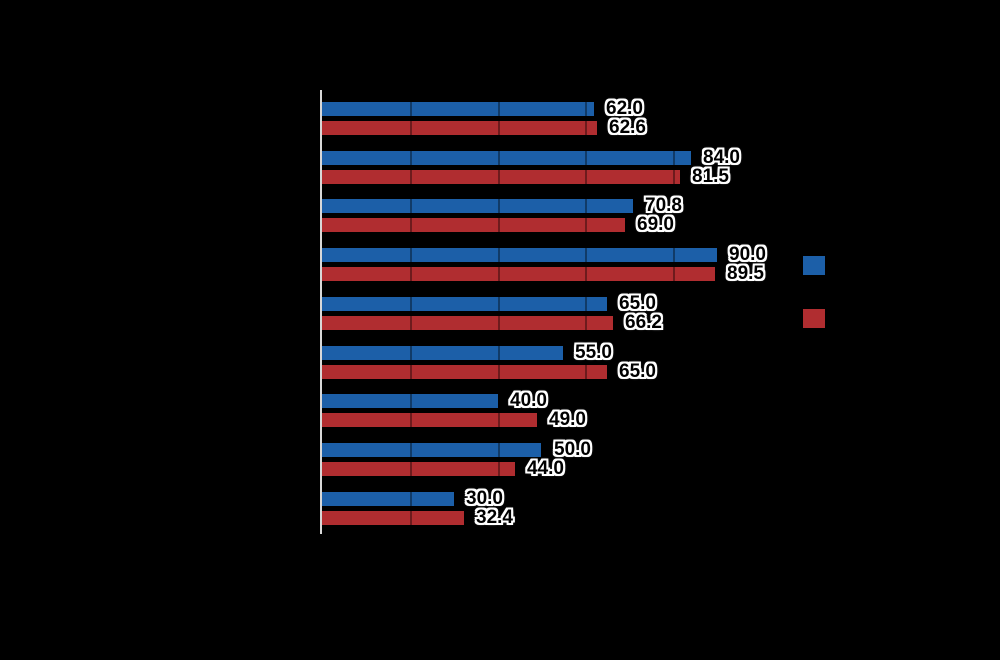 This screenshot has height=660, width=1000. What do you see at coordinates (528, 400) in the screenshot?
I see `value-label: 40.0` at bounding box center [528, 400].